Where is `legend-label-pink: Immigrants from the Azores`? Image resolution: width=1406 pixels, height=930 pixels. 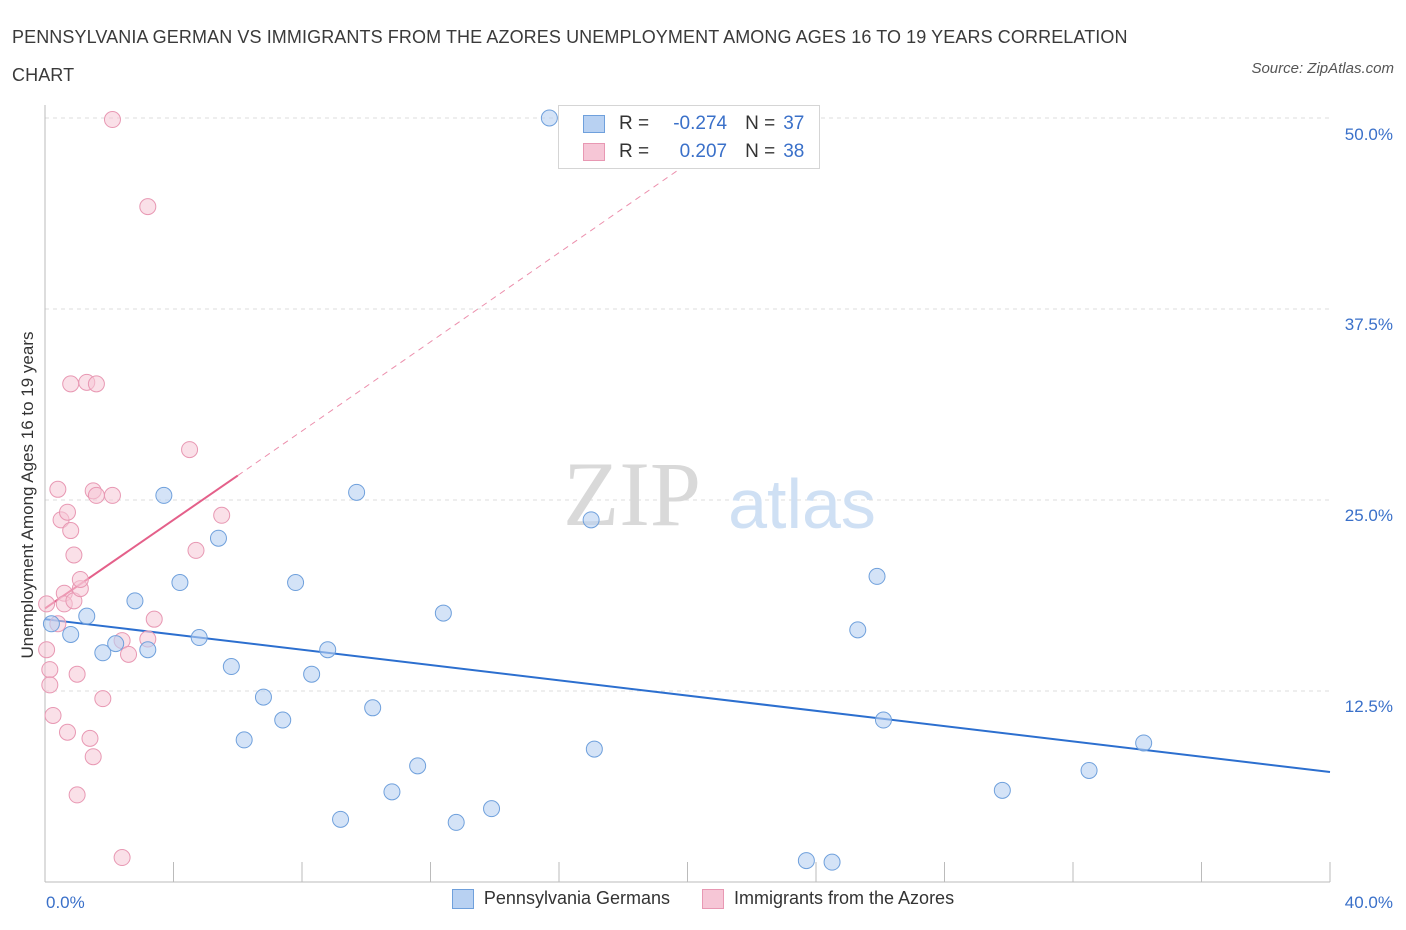
legend-label-pink: Immigrants from the Azores is located at coordinates (844, 898).